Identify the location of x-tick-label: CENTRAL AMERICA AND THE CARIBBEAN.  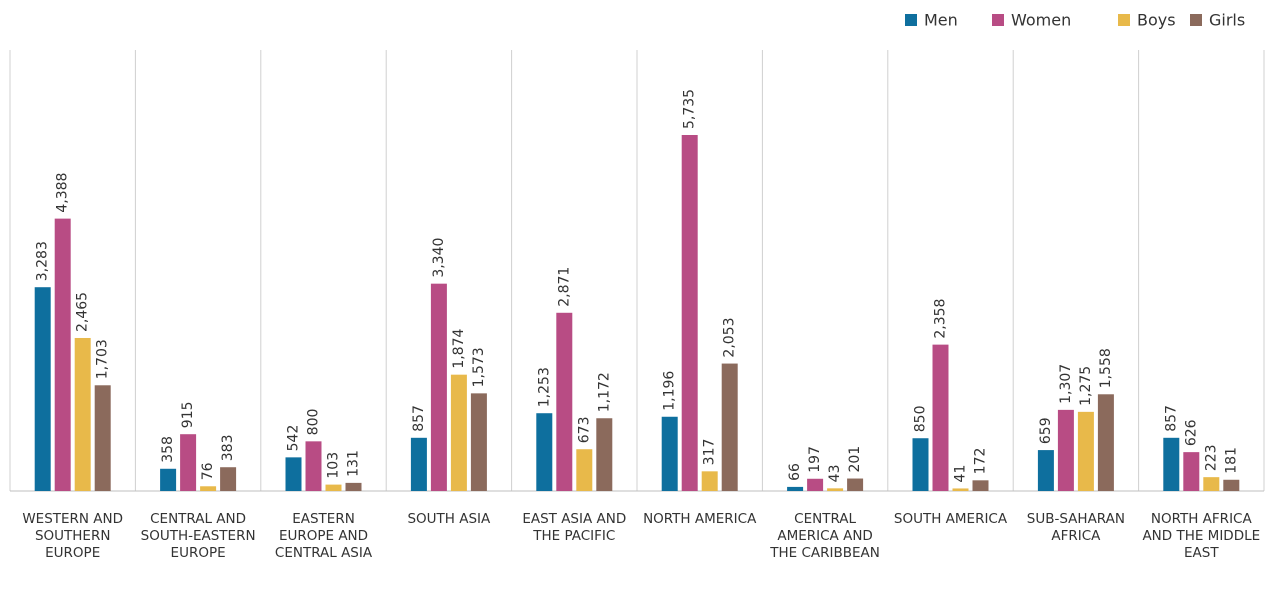
(825, 536).